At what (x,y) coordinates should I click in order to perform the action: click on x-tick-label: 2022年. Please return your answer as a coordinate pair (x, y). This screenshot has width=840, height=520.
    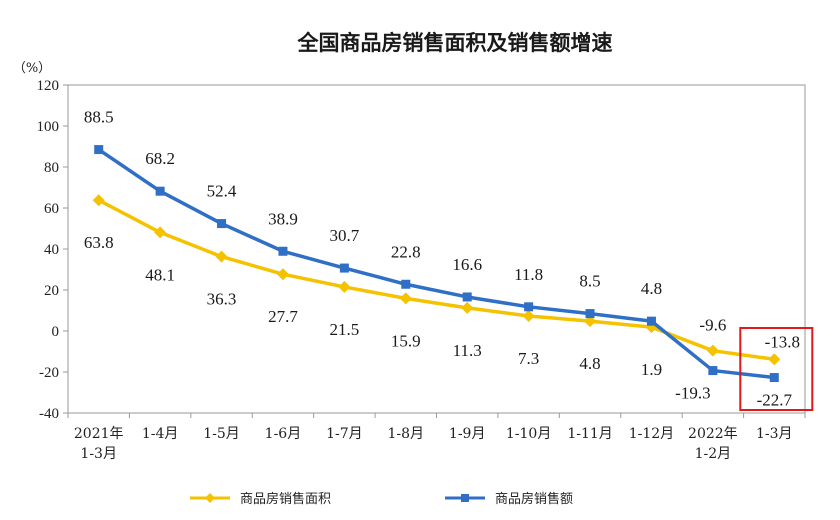
    Looking at the image, I should click on (713, 434).